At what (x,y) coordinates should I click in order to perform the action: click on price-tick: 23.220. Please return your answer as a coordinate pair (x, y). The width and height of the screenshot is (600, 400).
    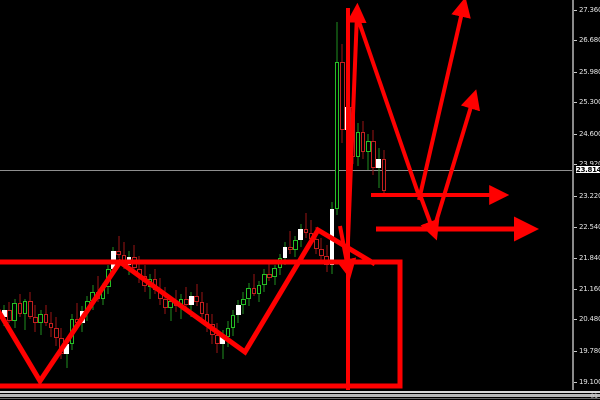
    Looking at the image, I should click on (587, 196).